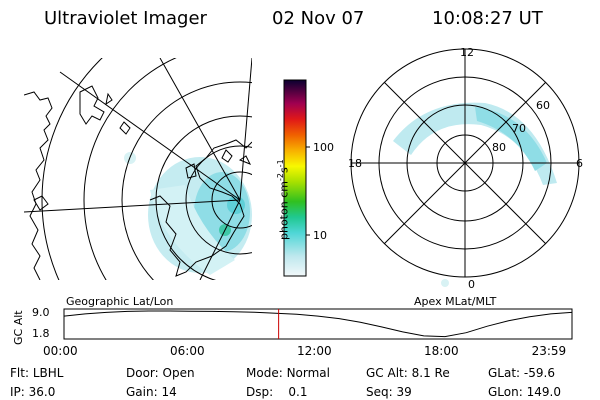 The width and height of the screenshot is (600, 400). What do you see at coordinates (475, 194) in the screenshot?
I see `apex-aurora-emission` at bounding box center [475, 194].